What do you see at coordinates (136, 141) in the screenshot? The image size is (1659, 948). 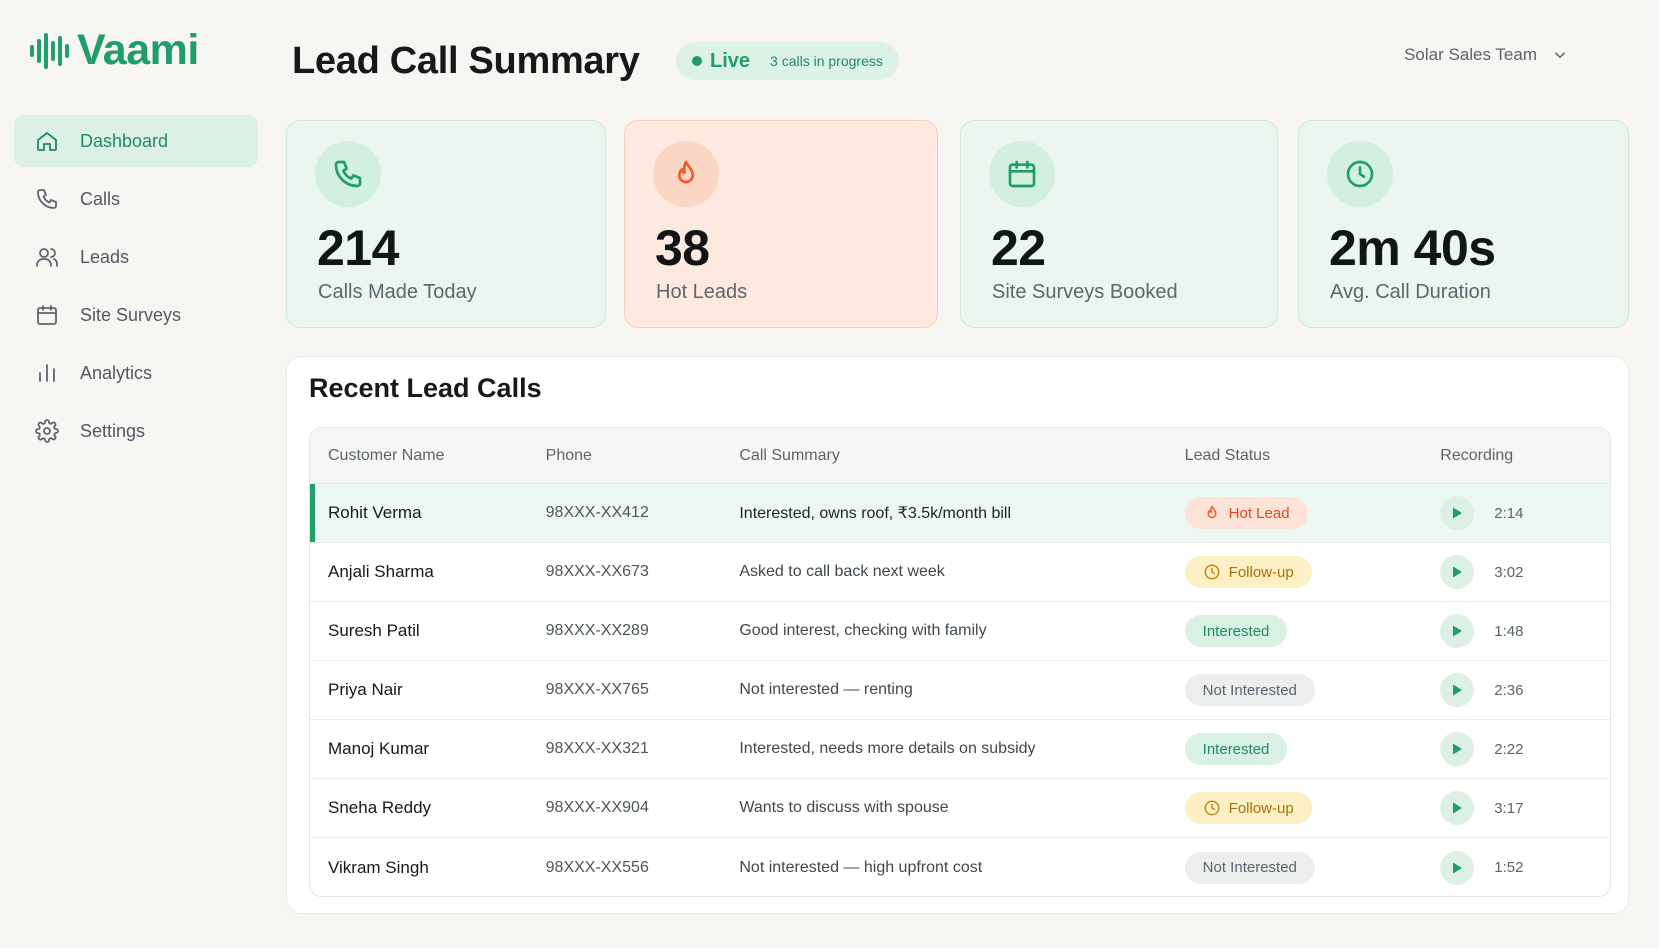 I see `sidebar-item-dashboard: Dashboard` at bounding box center [136, 141].